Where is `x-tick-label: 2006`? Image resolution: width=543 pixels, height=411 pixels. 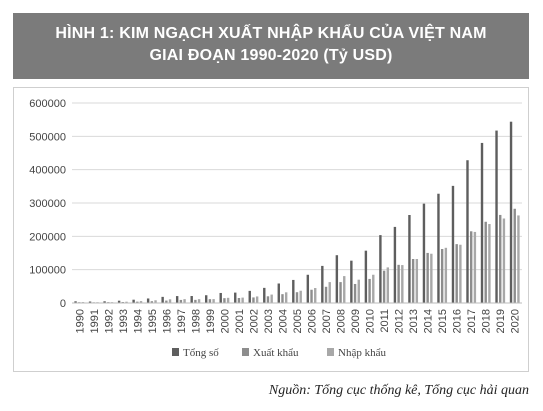
x-tick-label: 2006 is located at coordinates (313, 321).